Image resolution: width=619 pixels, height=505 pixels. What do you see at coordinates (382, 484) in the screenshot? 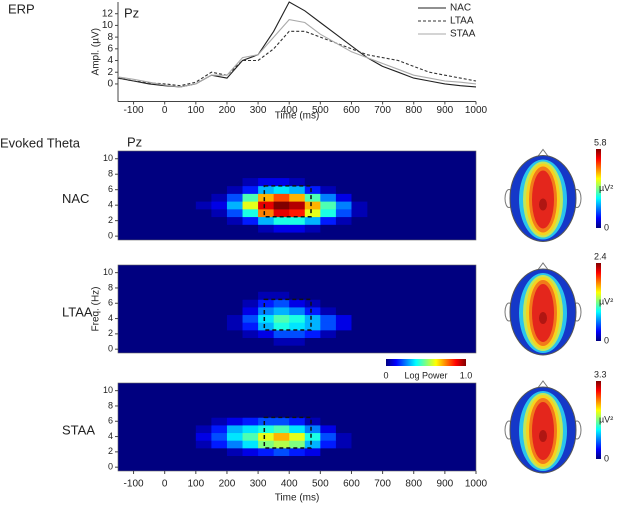
I see `x-tick-label: 700` at bounding box center [382, 484].